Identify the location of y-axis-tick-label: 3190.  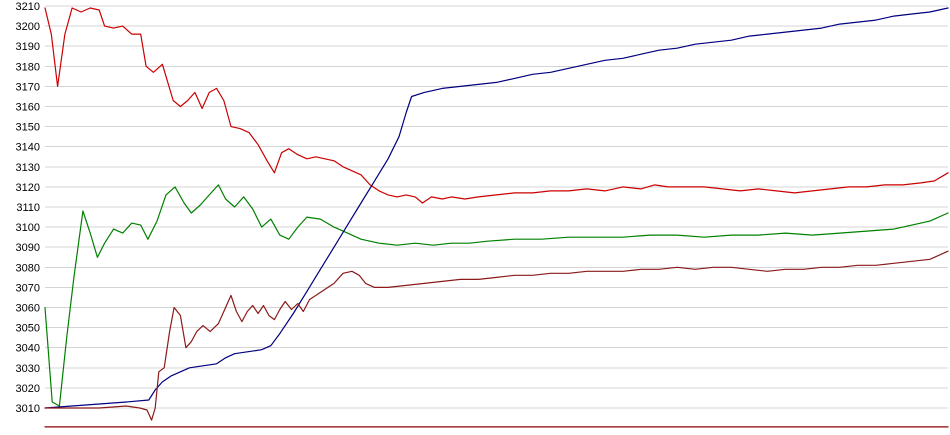
(28, 47).